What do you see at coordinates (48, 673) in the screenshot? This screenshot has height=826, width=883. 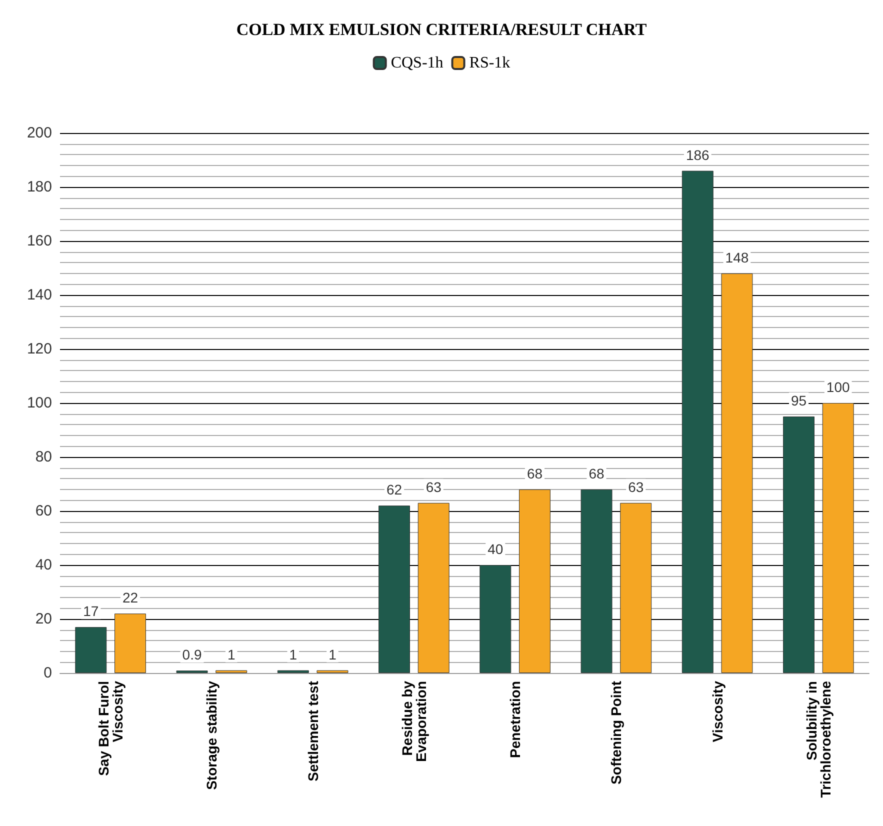 I see `y-tick-label: 0` at bounding box center [48, 673].